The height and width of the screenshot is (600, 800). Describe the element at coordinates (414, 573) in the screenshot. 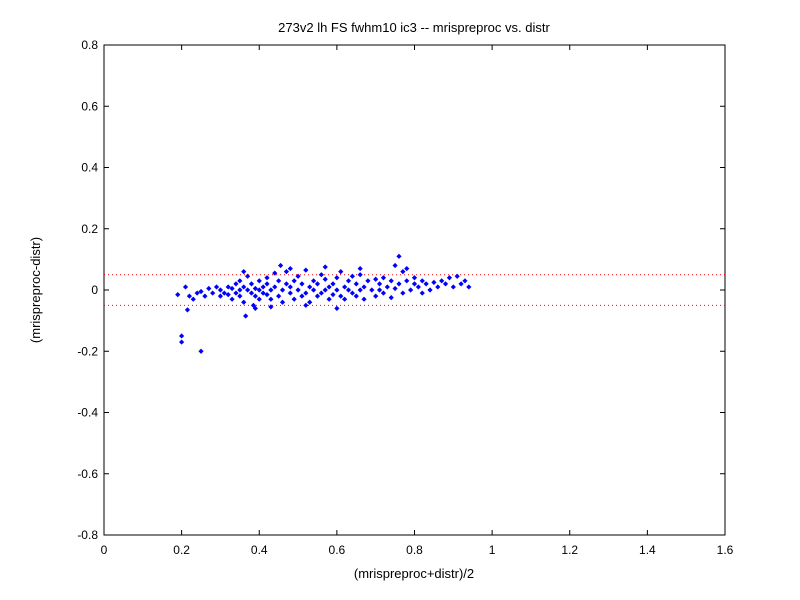

I see `x-axis-label: (mrispreproc+distr)/2` at that location.